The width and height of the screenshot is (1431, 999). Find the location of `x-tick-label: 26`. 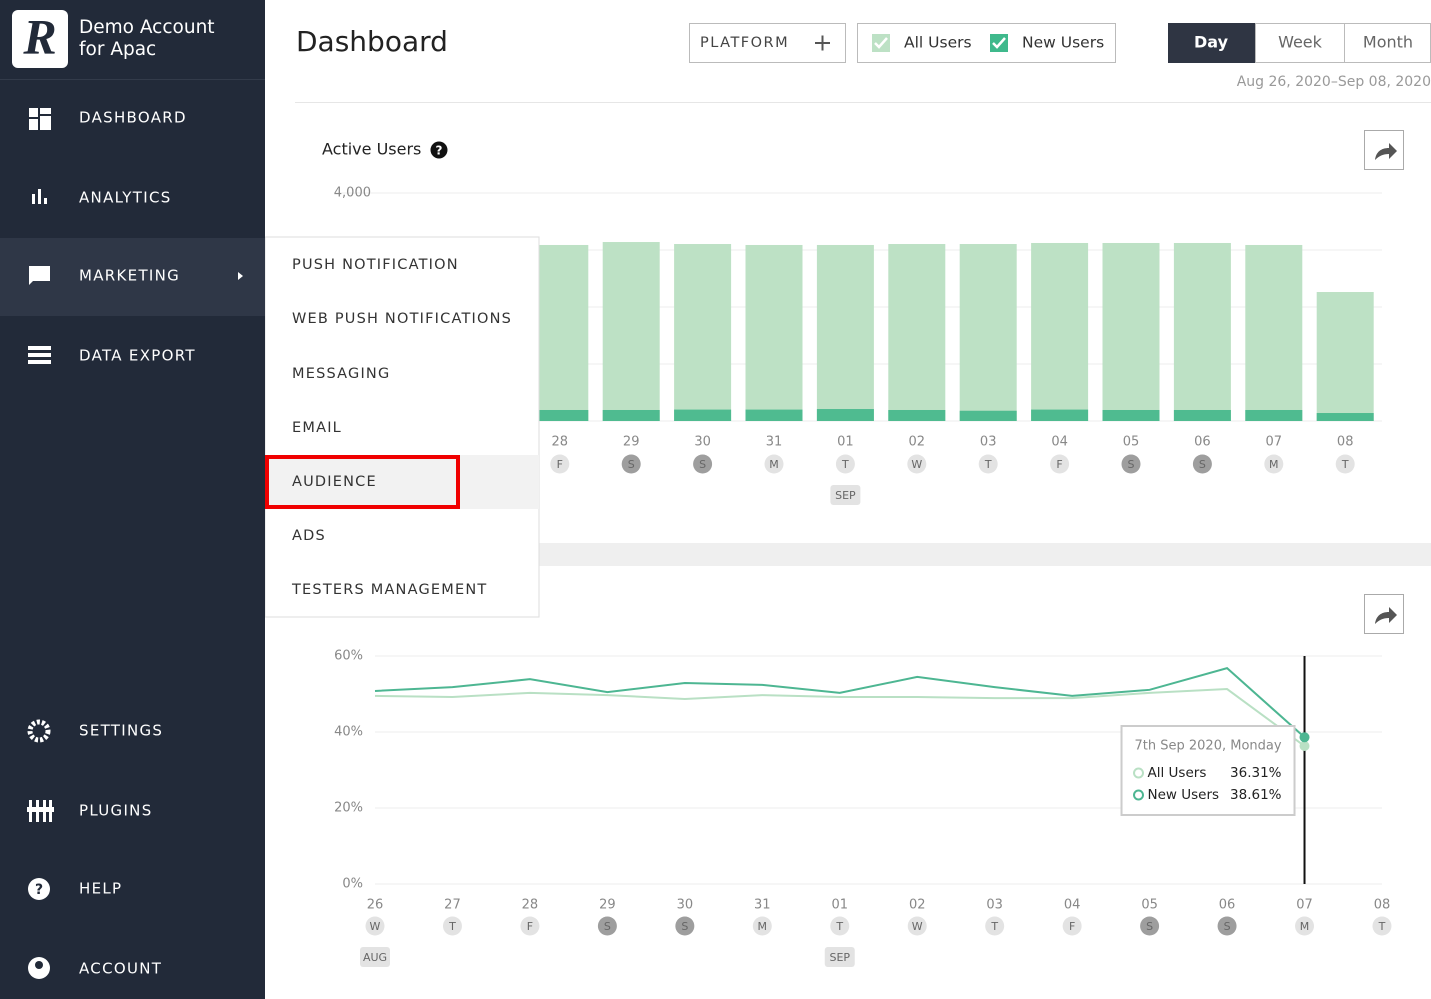

x-tick-label: 26 is located at coordinates (375, 905).